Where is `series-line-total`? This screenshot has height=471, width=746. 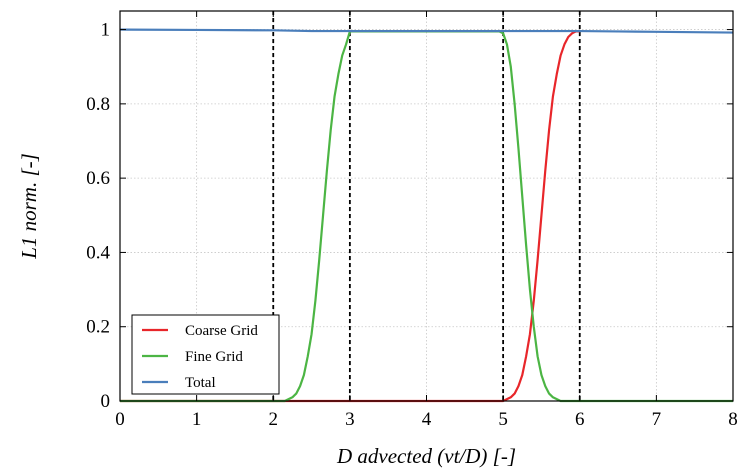 series-line-total is located at coordinates (426, 31).